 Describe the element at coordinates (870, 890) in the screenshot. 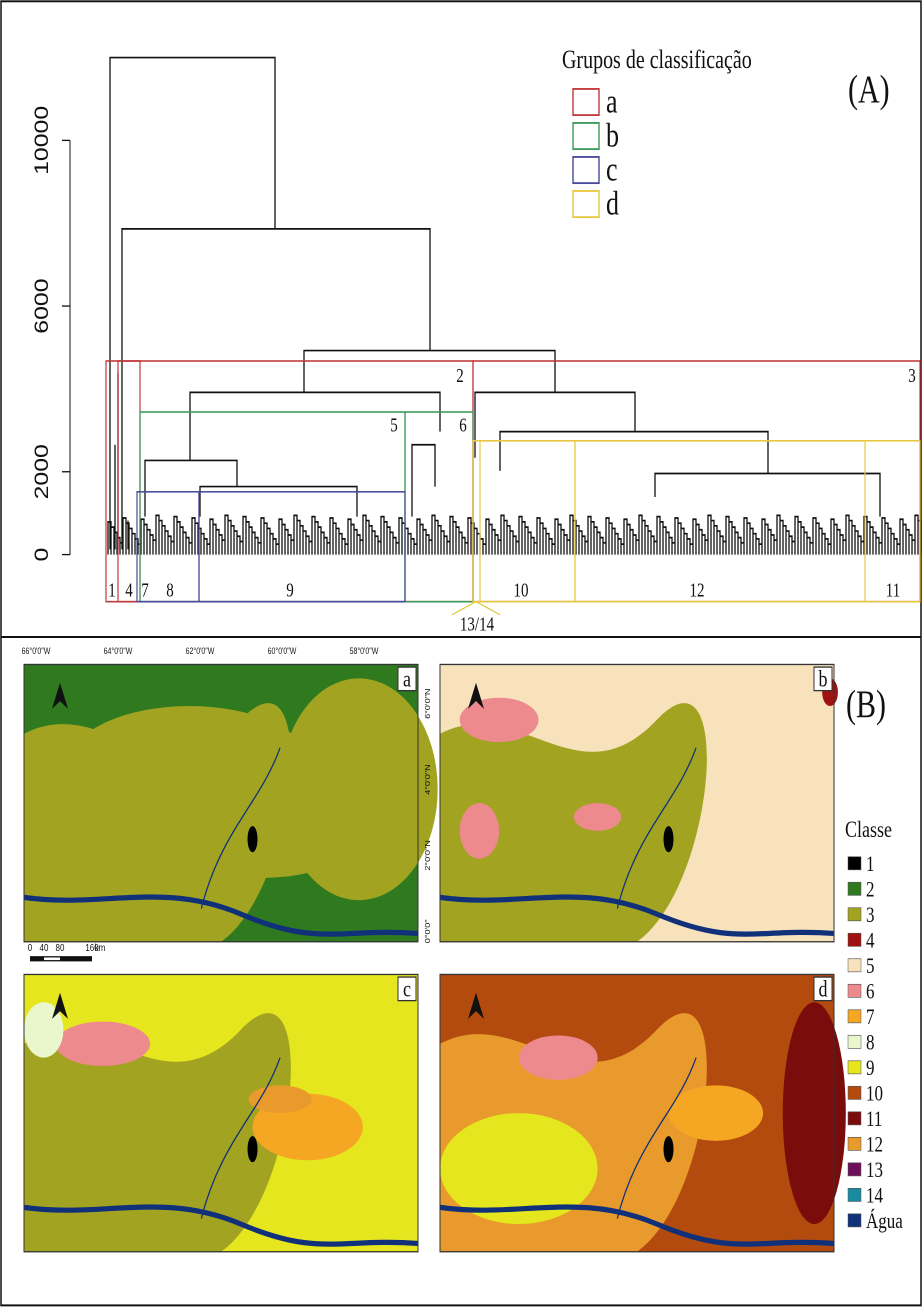

I see `legend-label: 2` at that location.